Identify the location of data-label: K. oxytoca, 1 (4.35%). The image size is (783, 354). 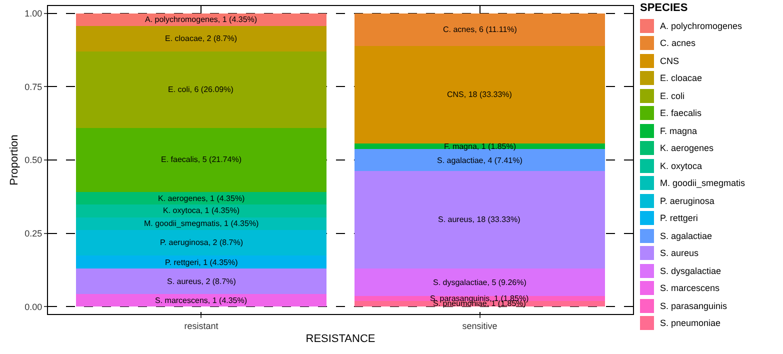
(201, 210).